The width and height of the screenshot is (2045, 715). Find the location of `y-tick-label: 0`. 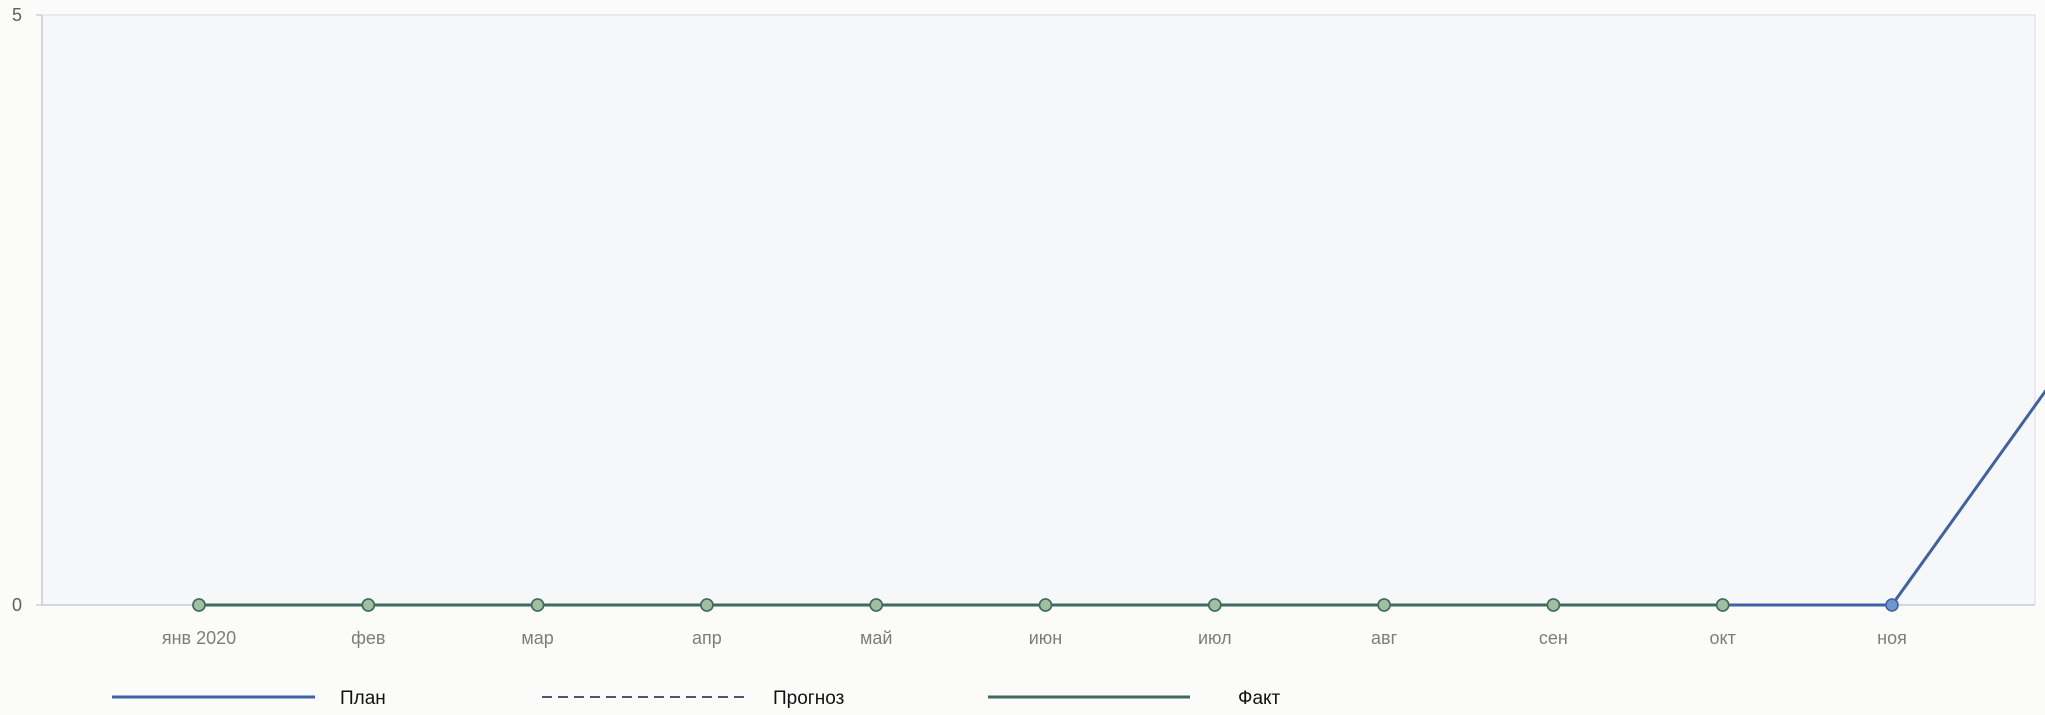

y-tick-label: 0 is located at coordinates (17, 605).